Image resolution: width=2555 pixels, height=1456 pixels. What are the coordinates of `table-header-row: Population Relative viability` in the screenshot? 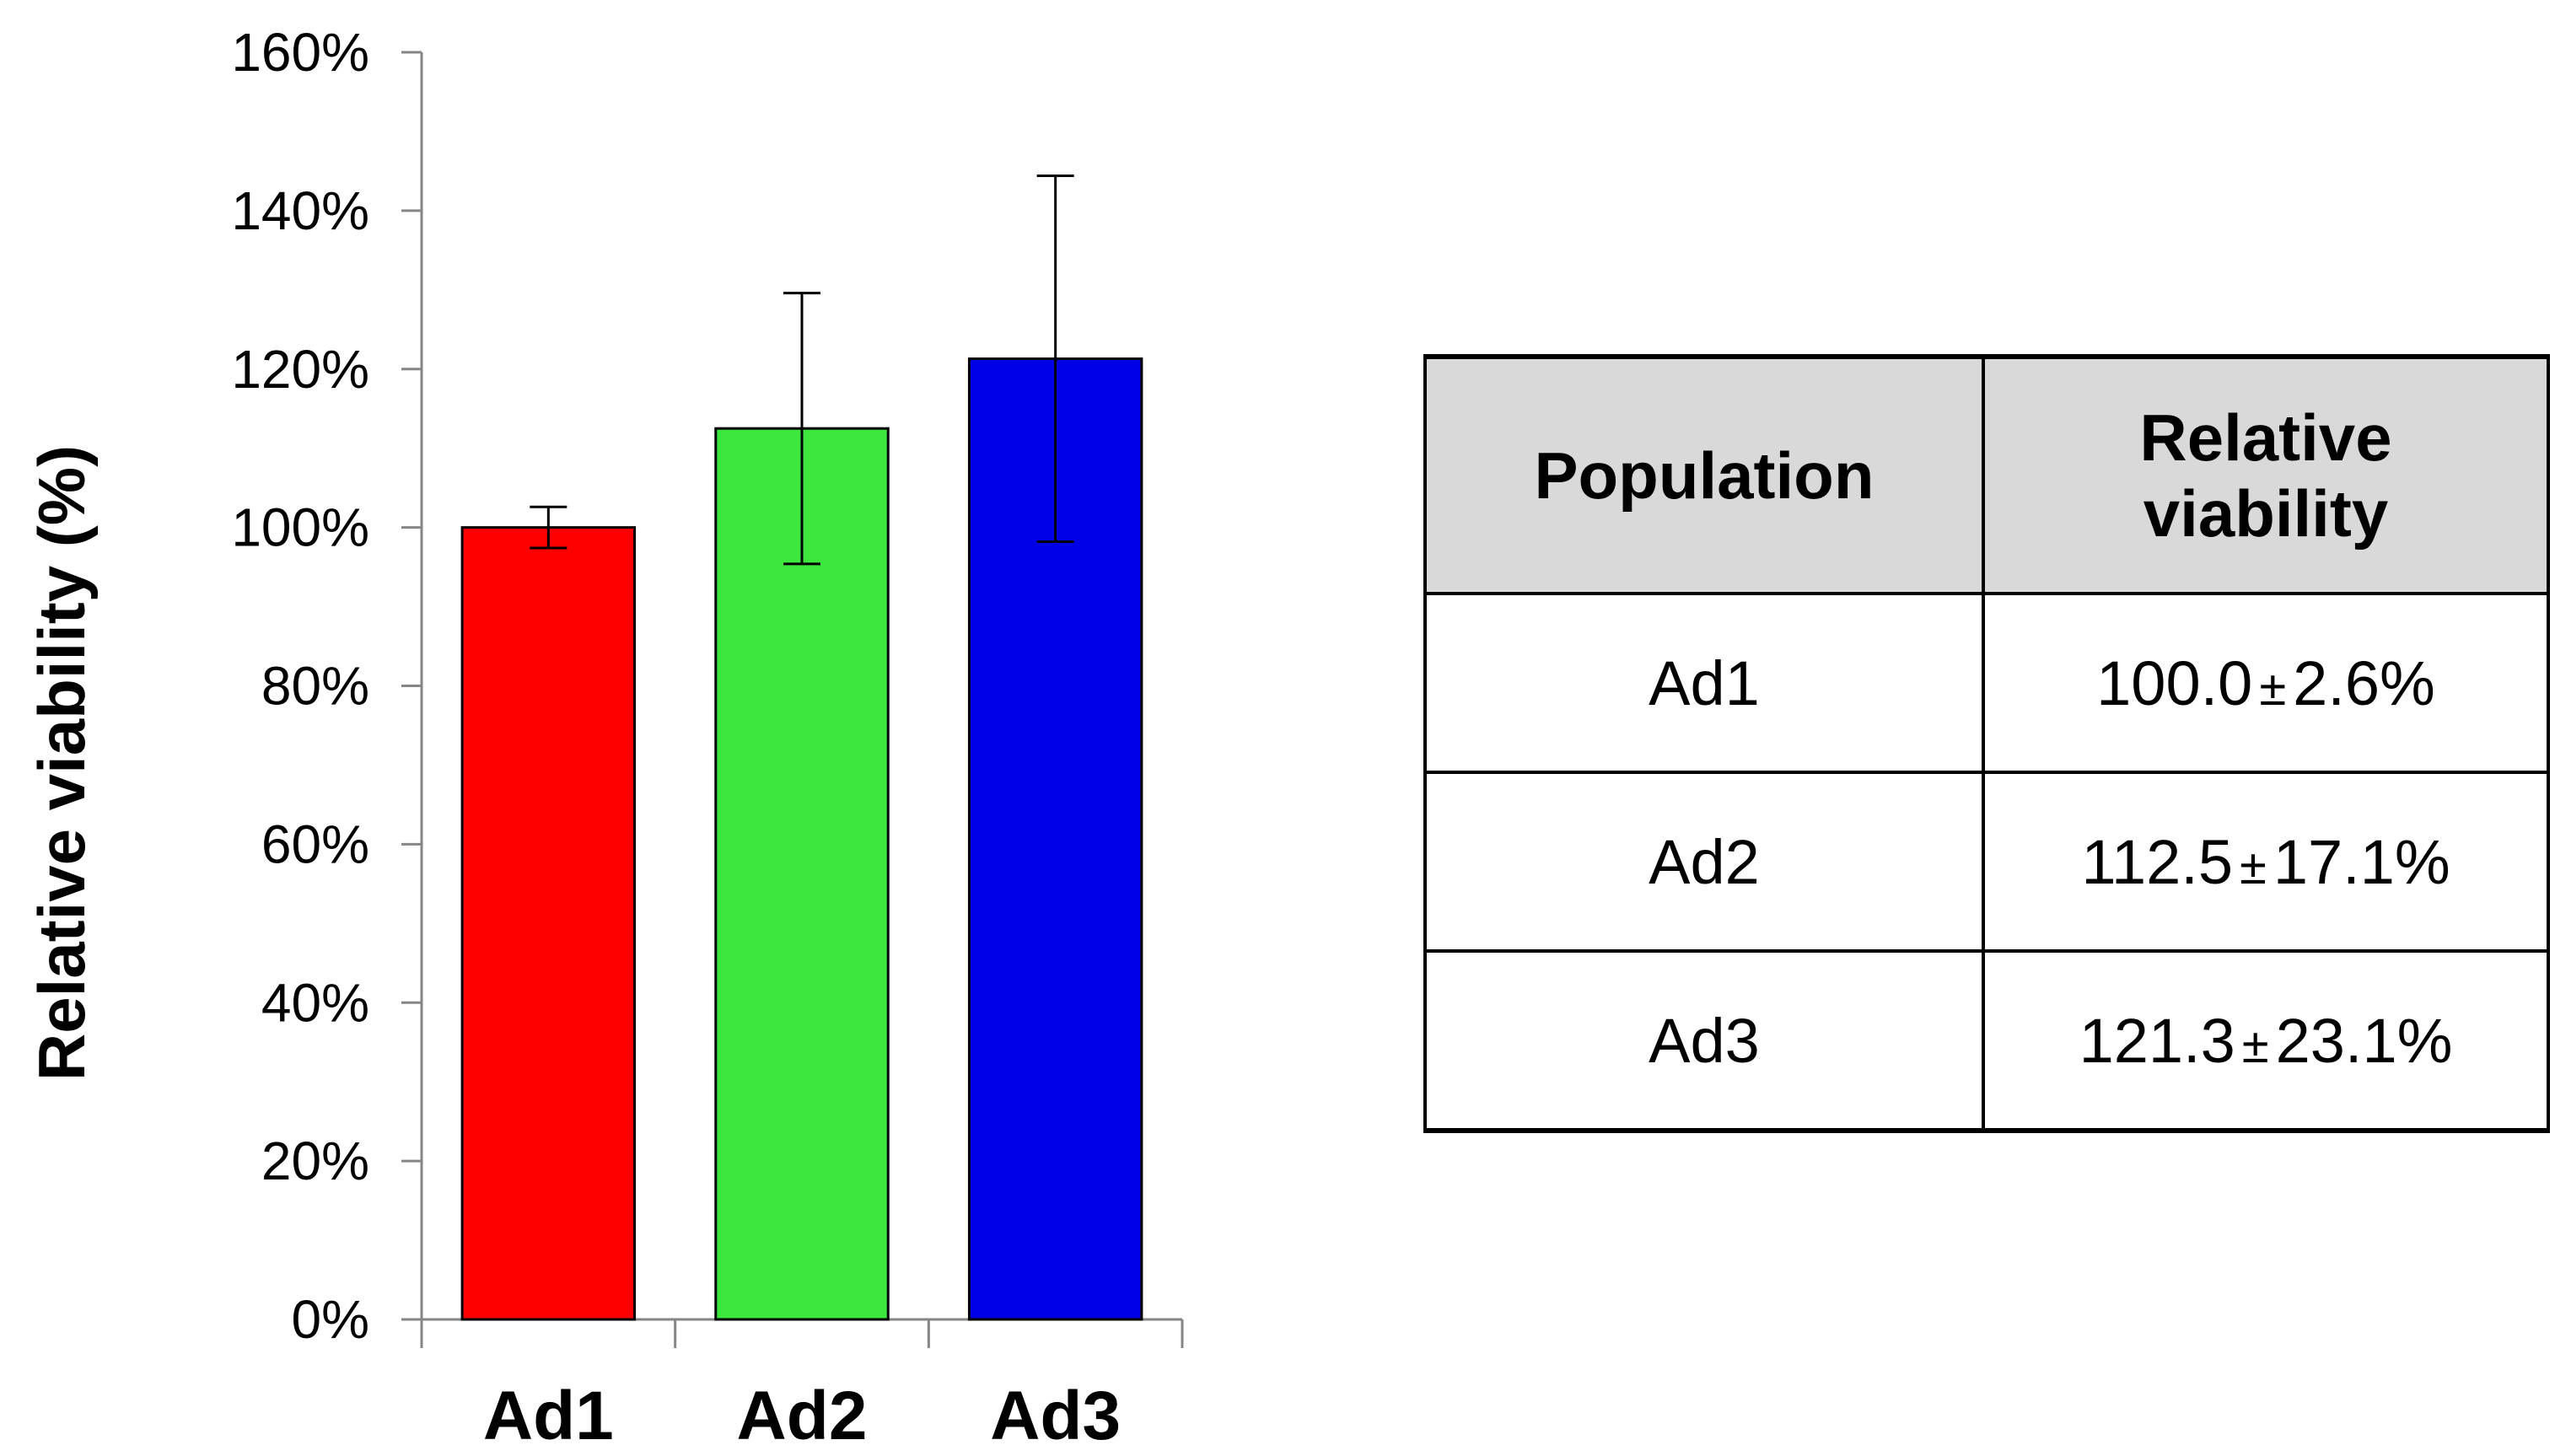 It's located at (1987, 476).